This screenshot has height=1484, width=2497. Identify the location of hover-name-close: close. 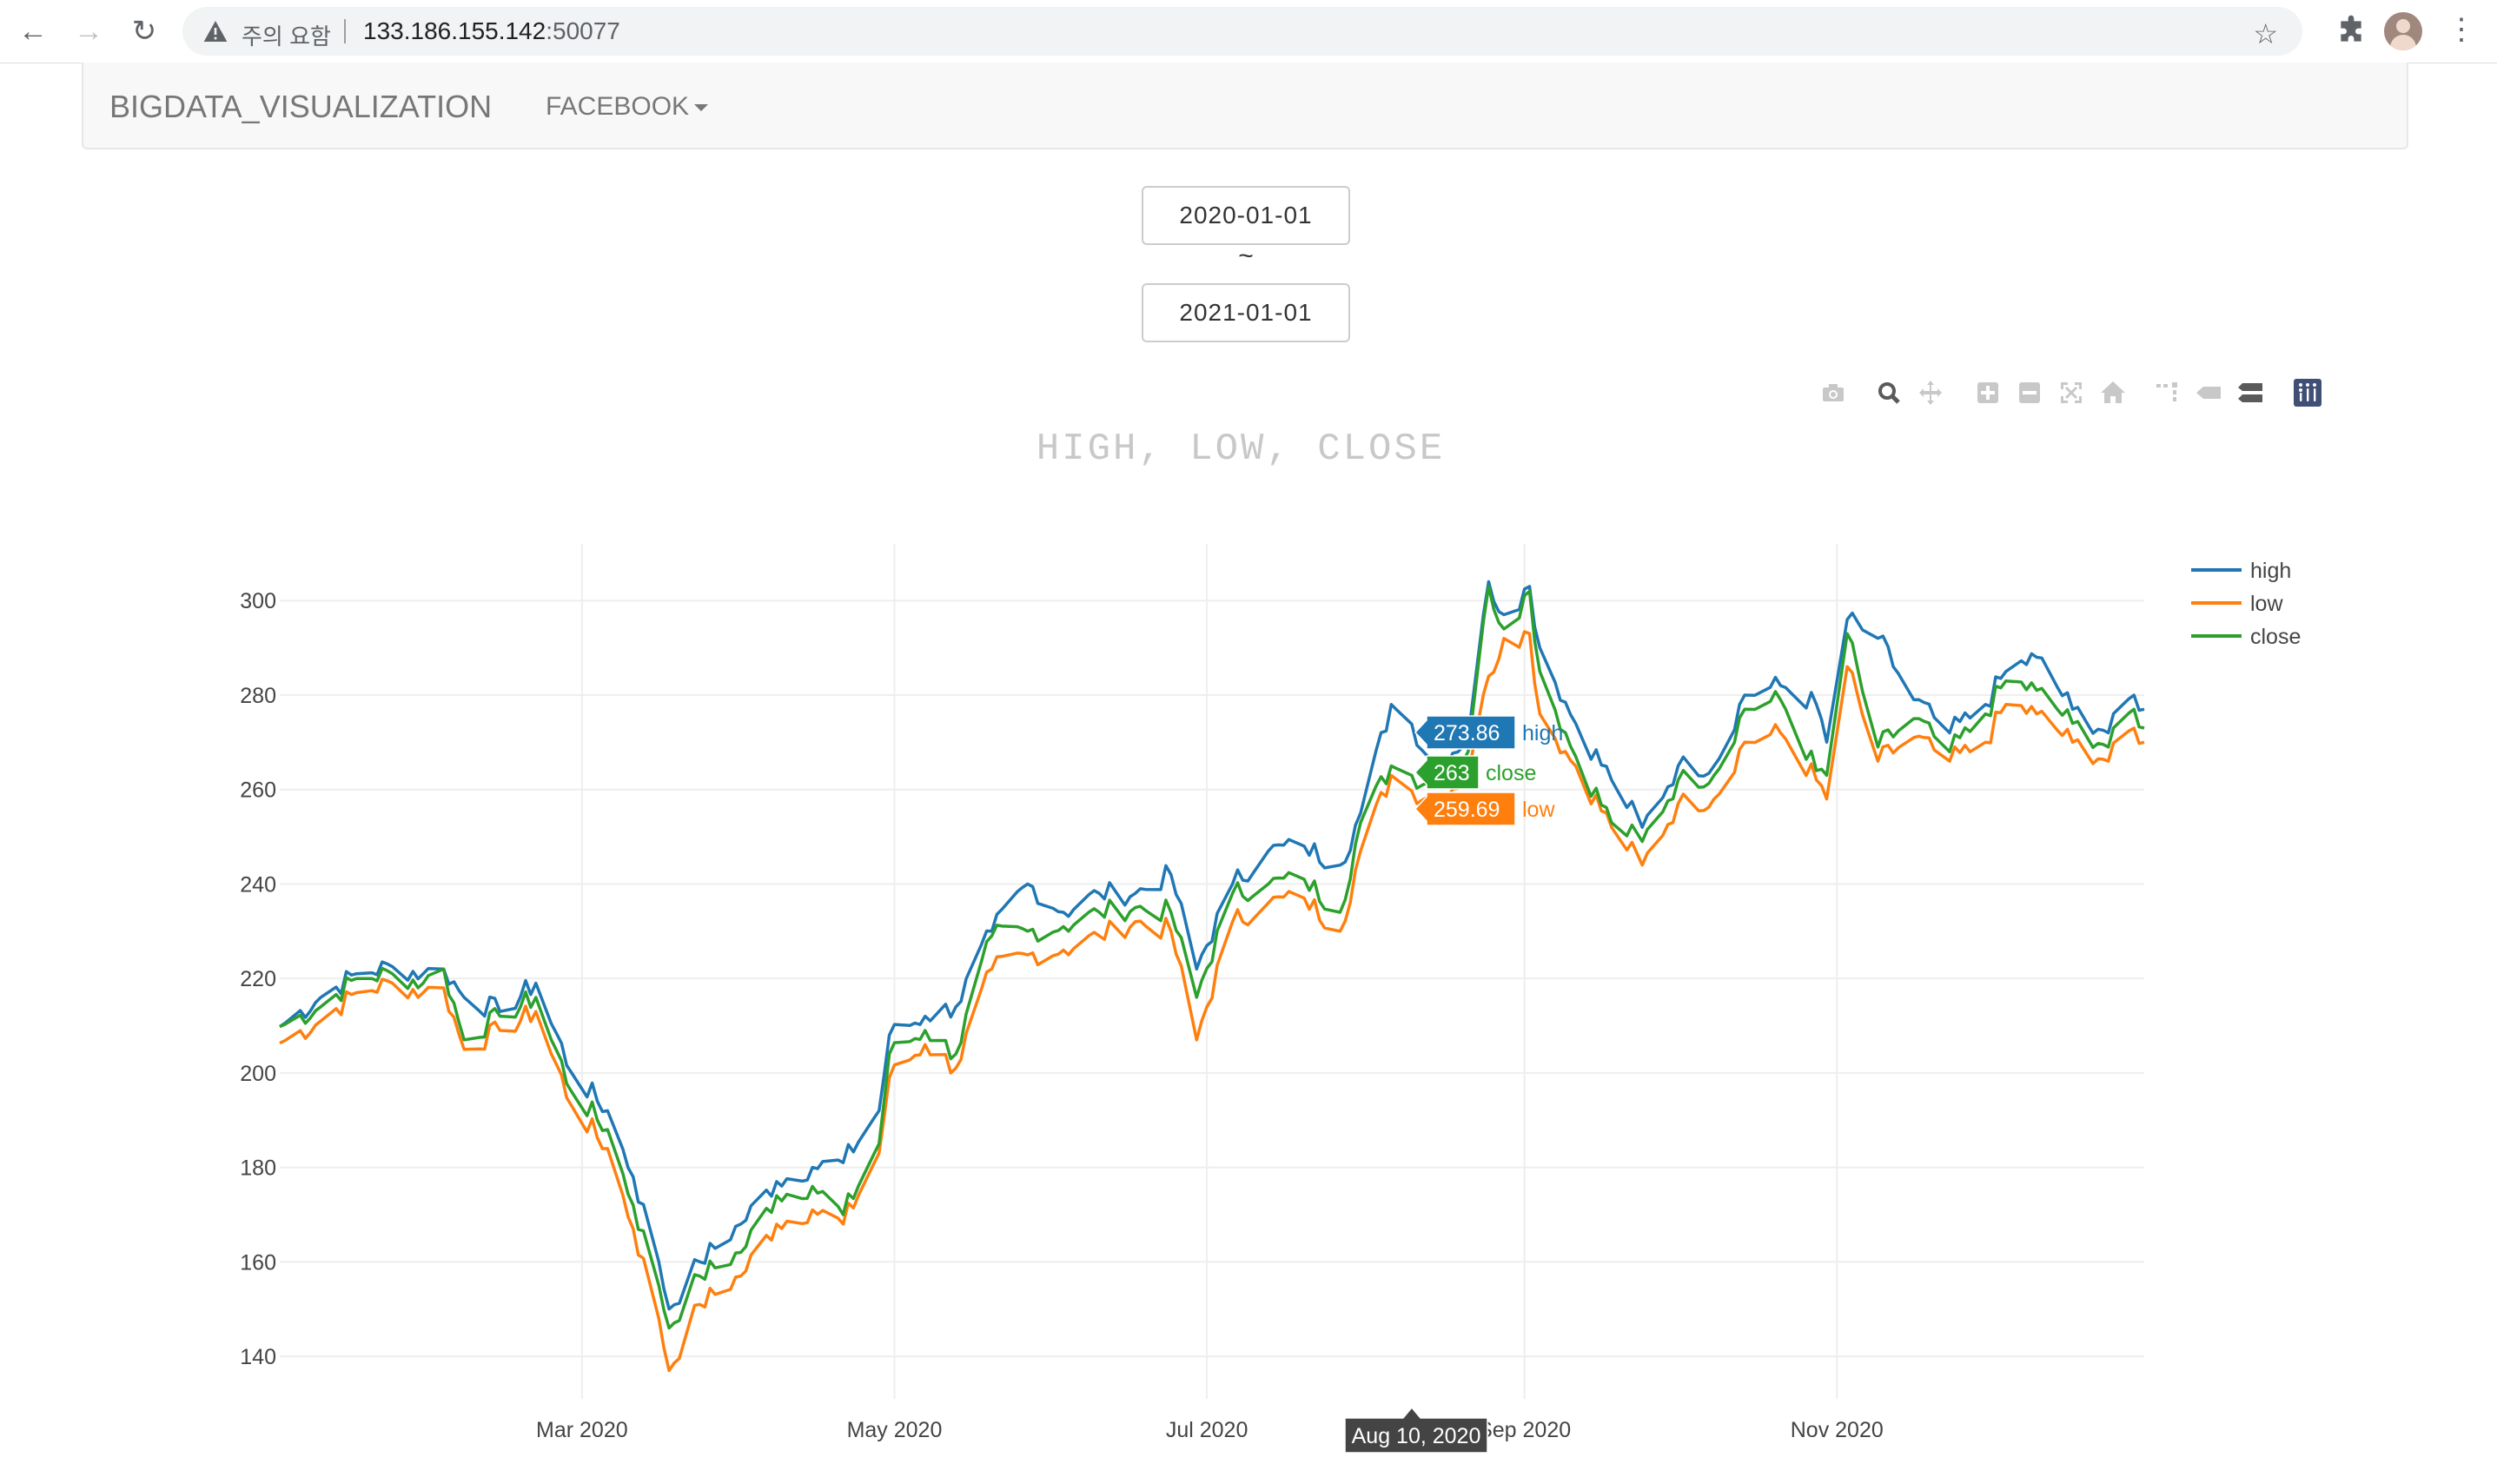
(1511, 773).